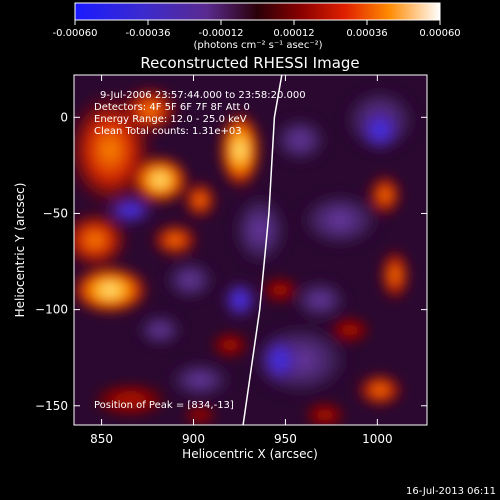  Describe the element at coordinates (170, 119) in the screenshot. I see `annotation-energy: Energy Range: 12.0 - 25.0 keV` at that location.